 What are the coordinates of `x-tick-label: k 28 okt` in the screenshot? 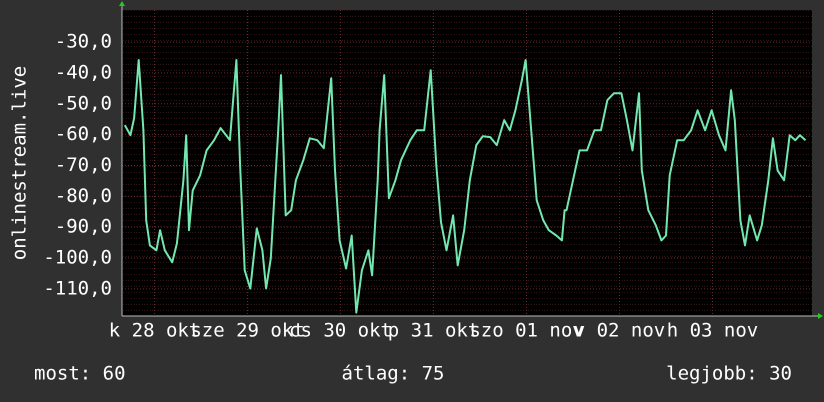 It's located at (155, 331).